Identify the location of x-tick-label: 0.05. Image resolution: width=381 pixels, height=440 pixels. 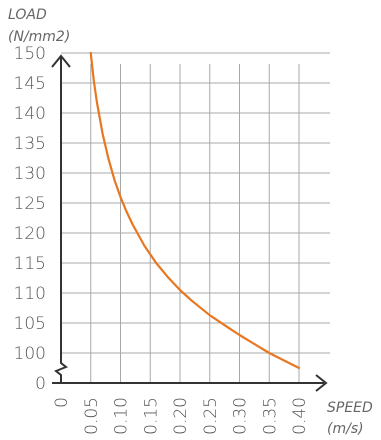
(92, 416).